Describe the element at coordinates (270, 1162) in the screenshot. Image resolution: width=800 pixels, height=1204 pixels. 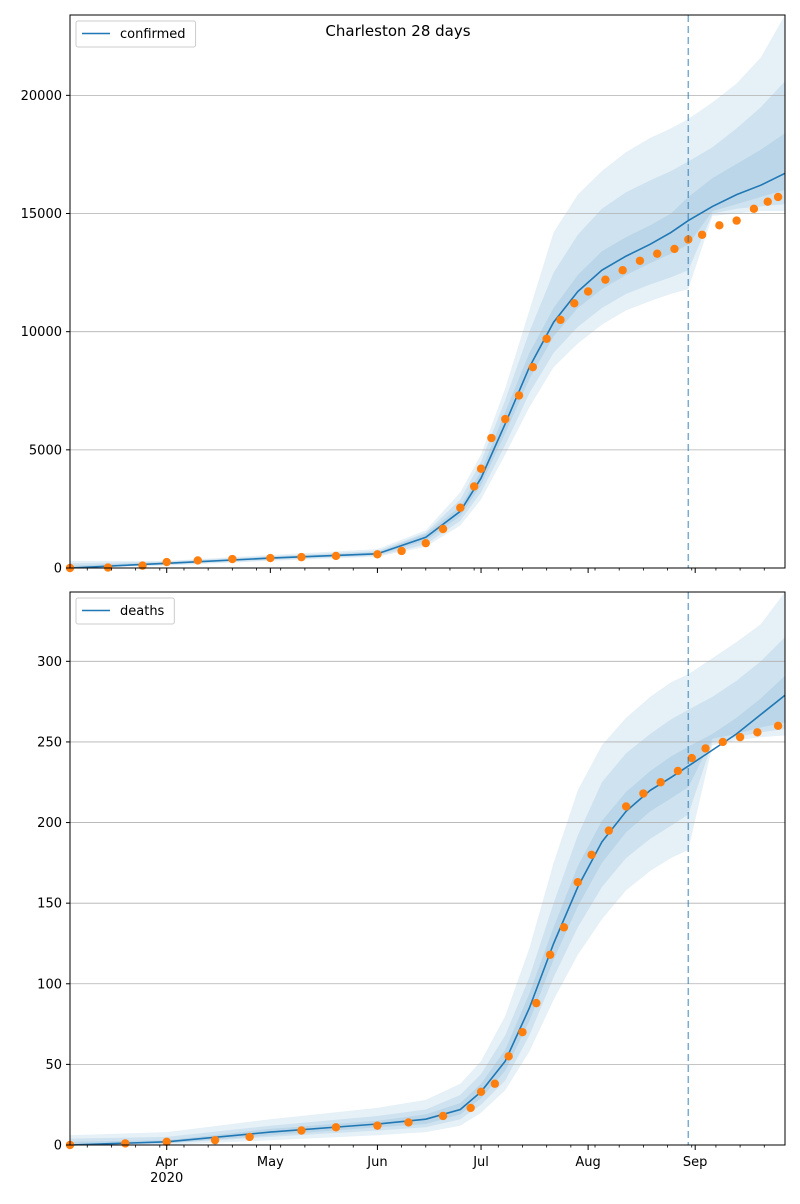
I see `x-tick-label: May` at that location.